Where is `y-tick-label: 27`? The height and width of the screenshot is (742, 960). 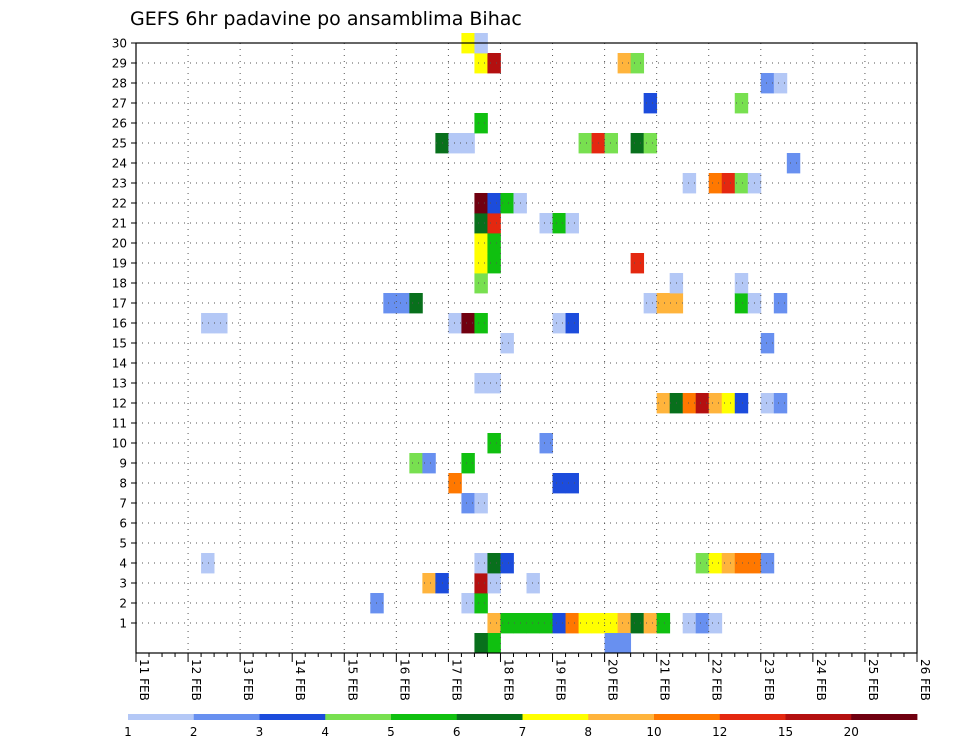 y-tick-label: 27 is located at coordinates (119, 104).